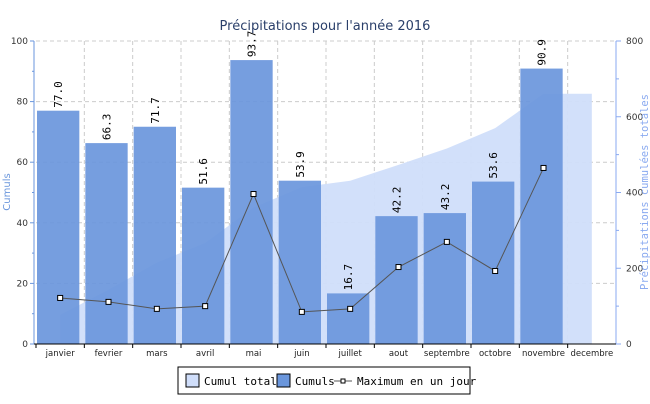 Image resolution: width=650 pixels, height=404 pixels. Describe the element at coordinates (19, 42) in the screenshot. I see `y-tick-label: 100` at that location.